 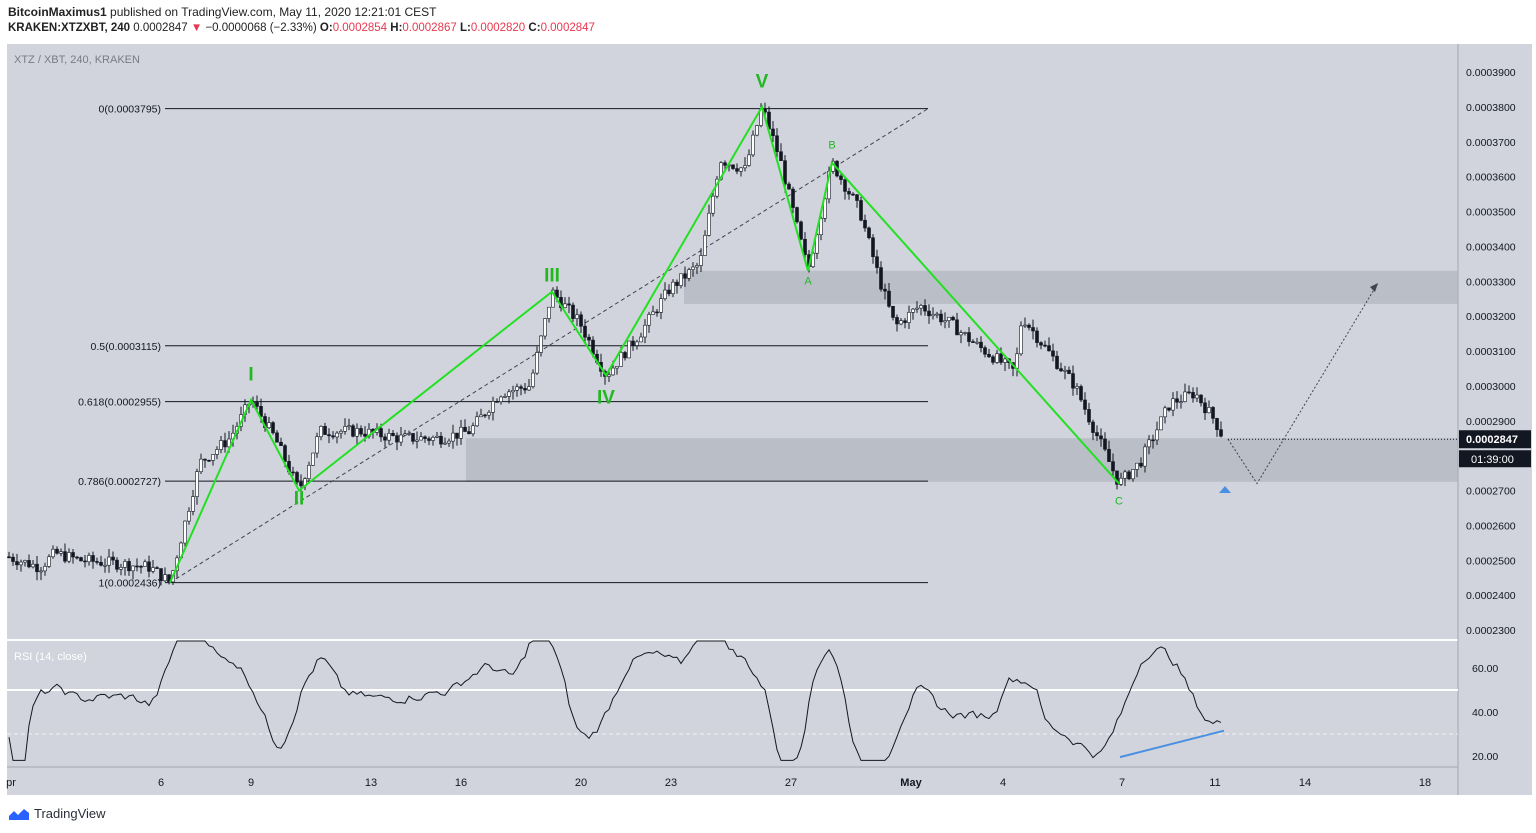 What do you see at coordinates (161, 783) in the screenshot?
I see `time-tick-label: 6` at bounding box center [161, 783].